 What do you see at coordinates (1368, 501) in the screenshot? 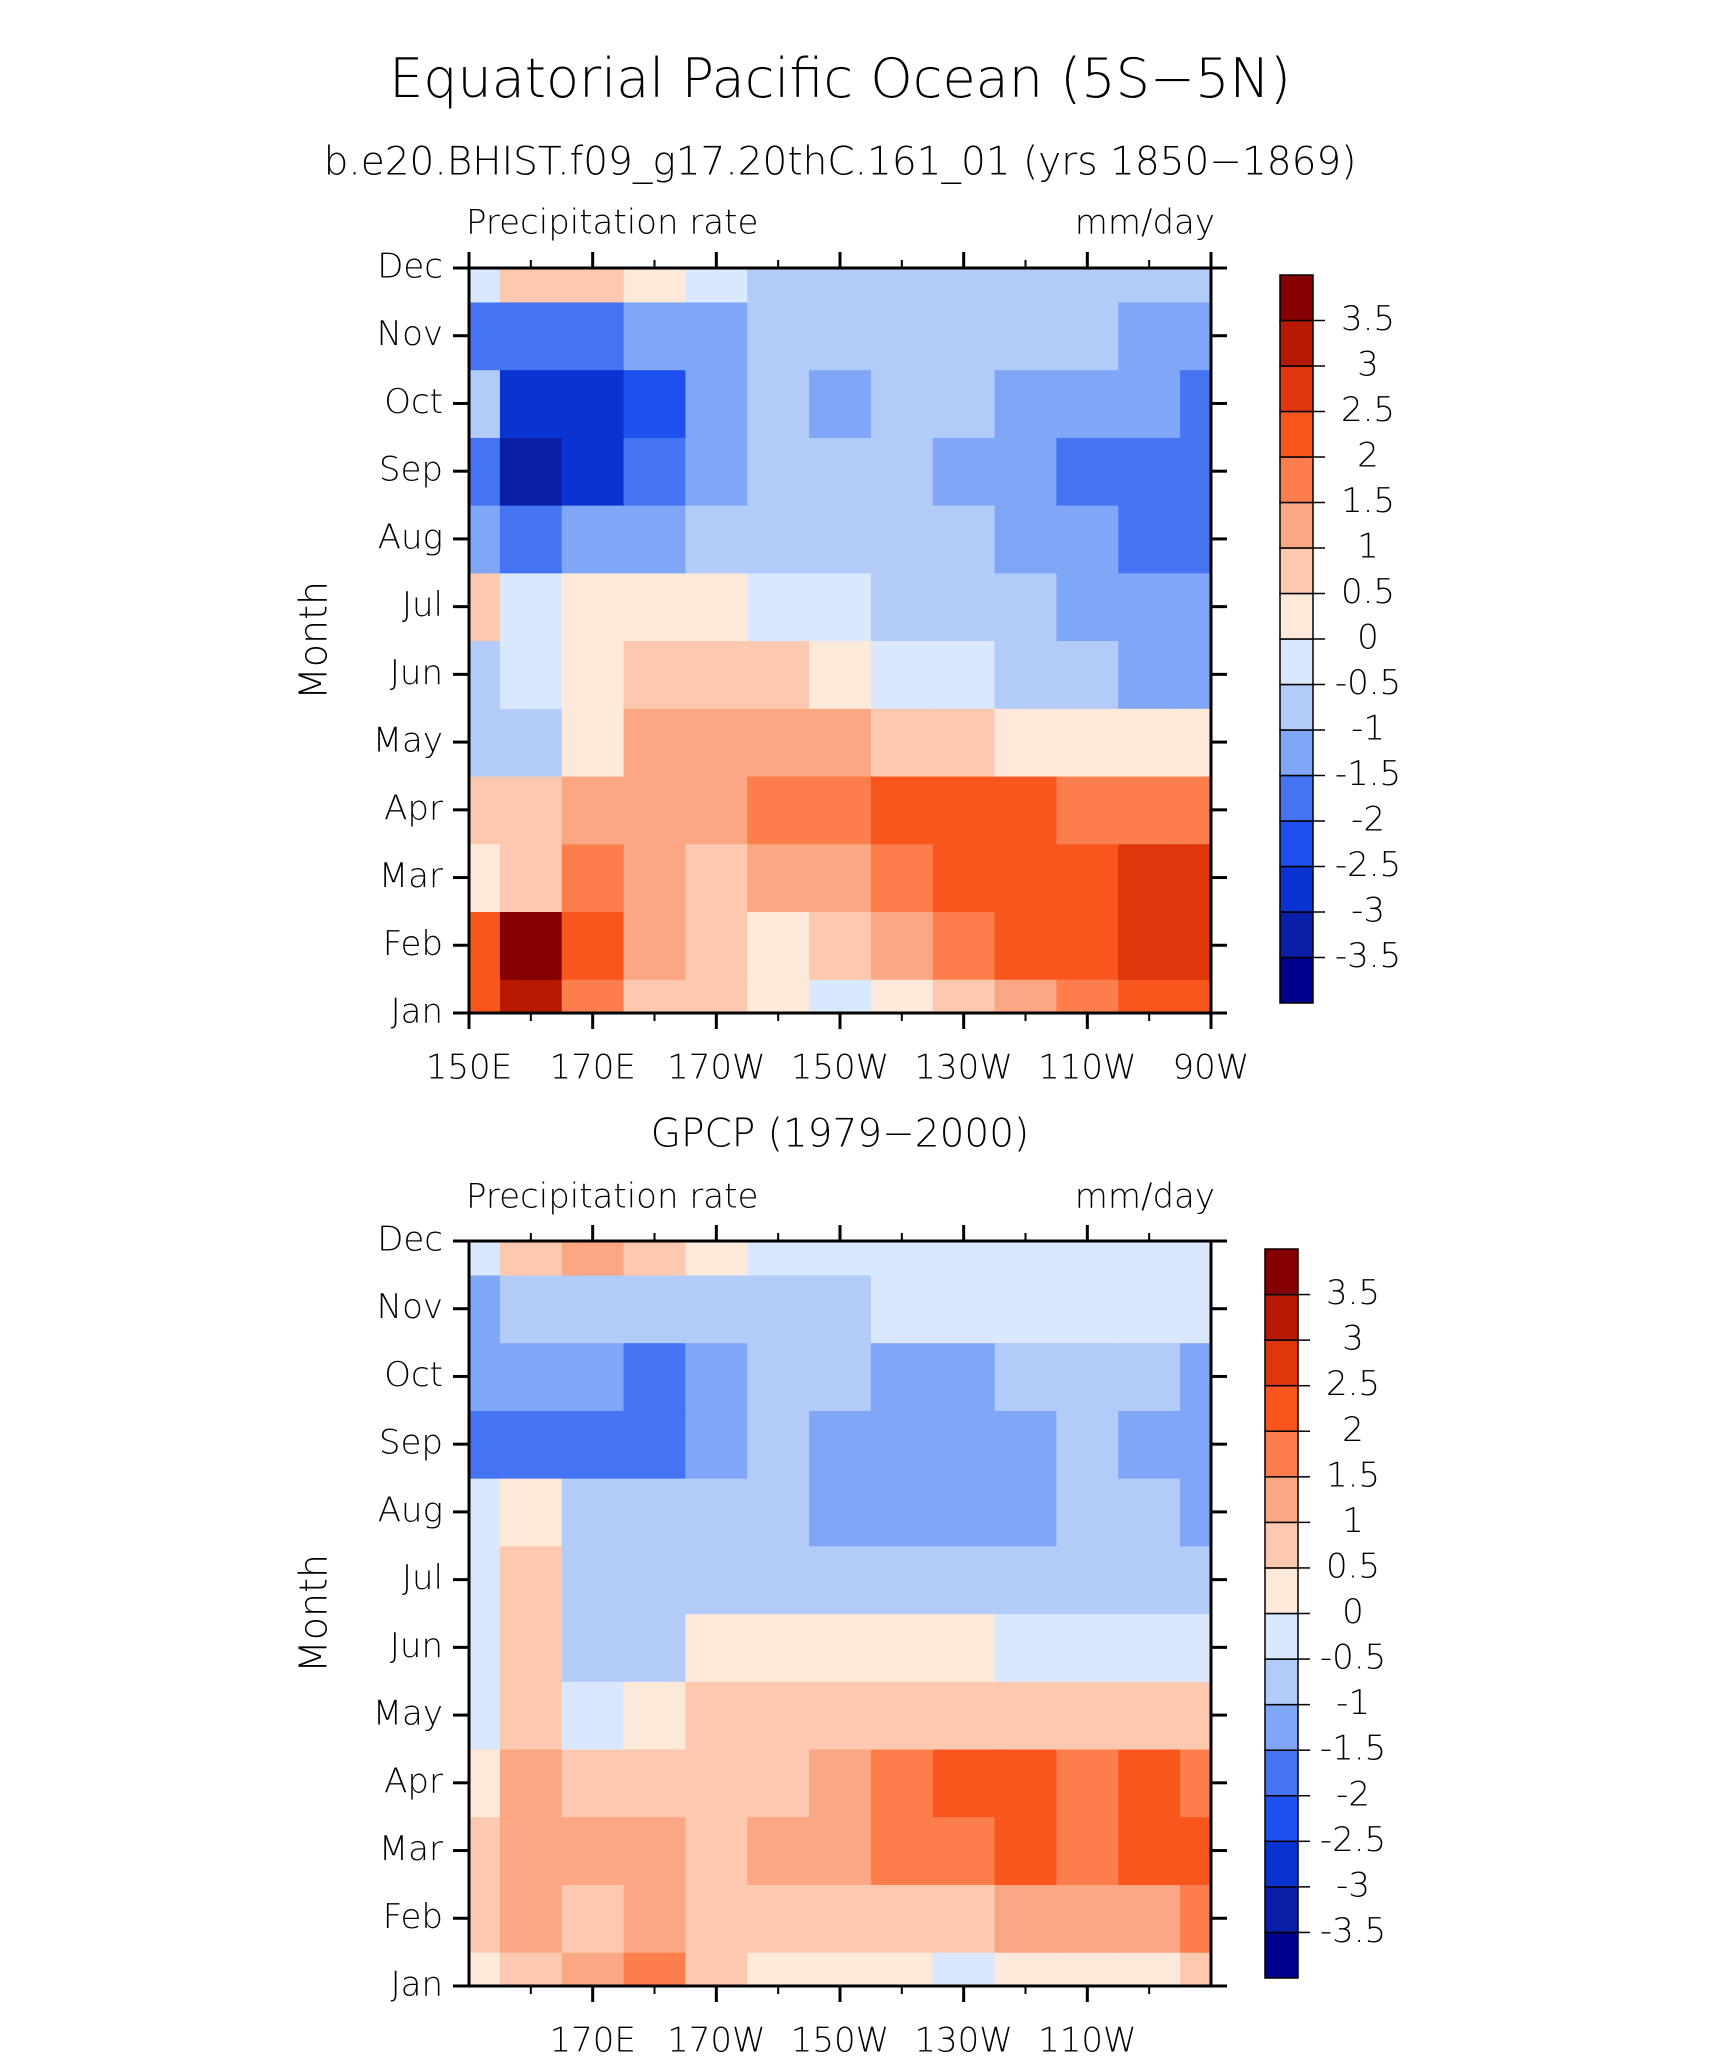
I see `colorbar-label: 1.5` at bounding box center [1368, 501].